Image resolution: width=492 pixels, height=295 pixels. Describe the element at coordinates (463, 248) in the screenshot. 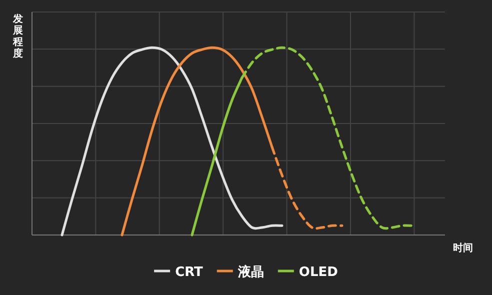

I see `x-axis-title: 时间` at that location.